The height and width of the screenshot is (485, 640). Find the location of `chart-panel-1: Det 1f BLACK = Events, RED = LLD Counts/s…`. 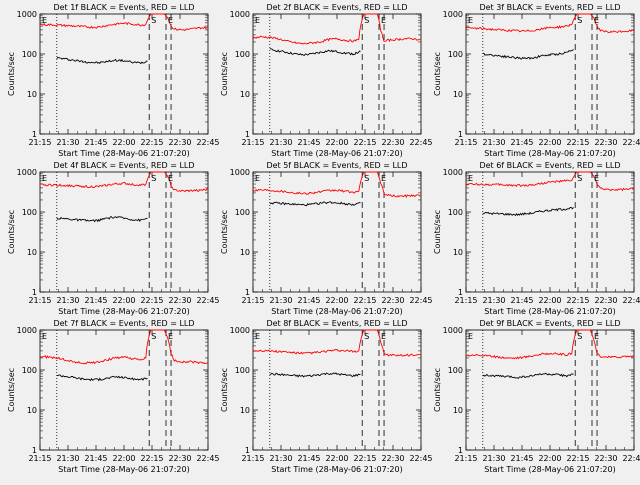

chart-panel-1: Det 1f BLACK = Events, RED = LLD Counts/s… is located at coordinates (113, 80).